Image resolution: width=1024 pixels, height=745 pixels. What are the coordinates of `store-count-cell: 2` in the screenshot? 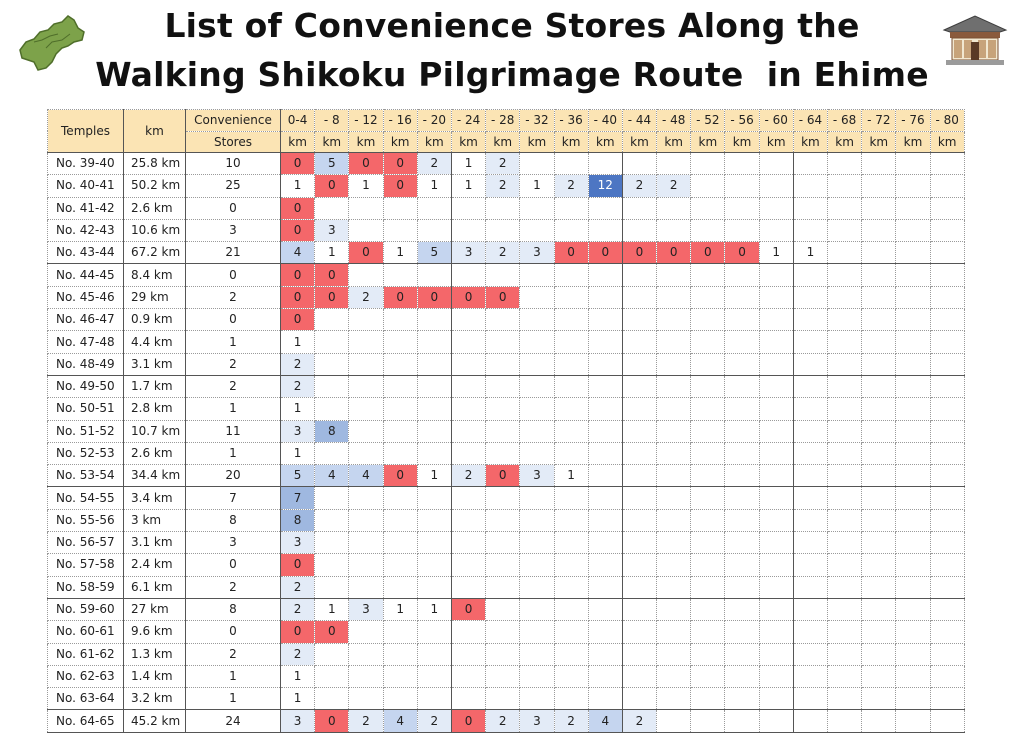 It's located at (233, 364).